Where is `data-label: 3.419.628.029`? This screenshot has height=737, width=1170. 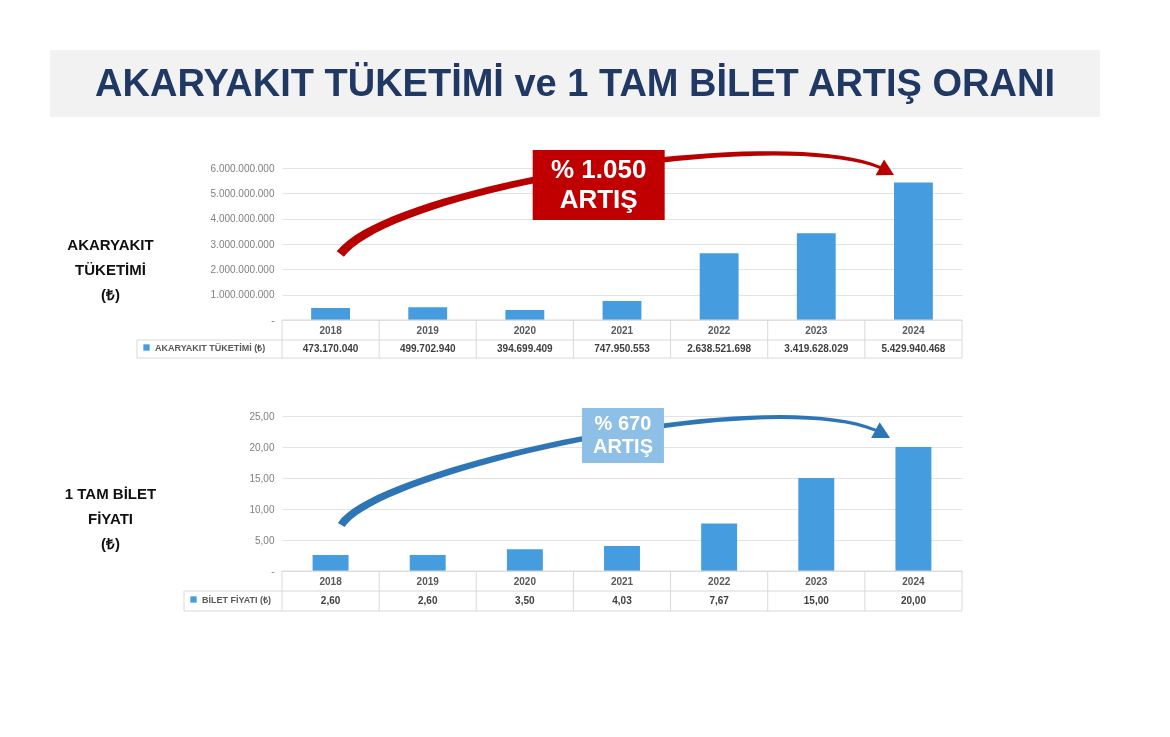 data-label: 3.419.628.029 is located at coordinates (816, 348).